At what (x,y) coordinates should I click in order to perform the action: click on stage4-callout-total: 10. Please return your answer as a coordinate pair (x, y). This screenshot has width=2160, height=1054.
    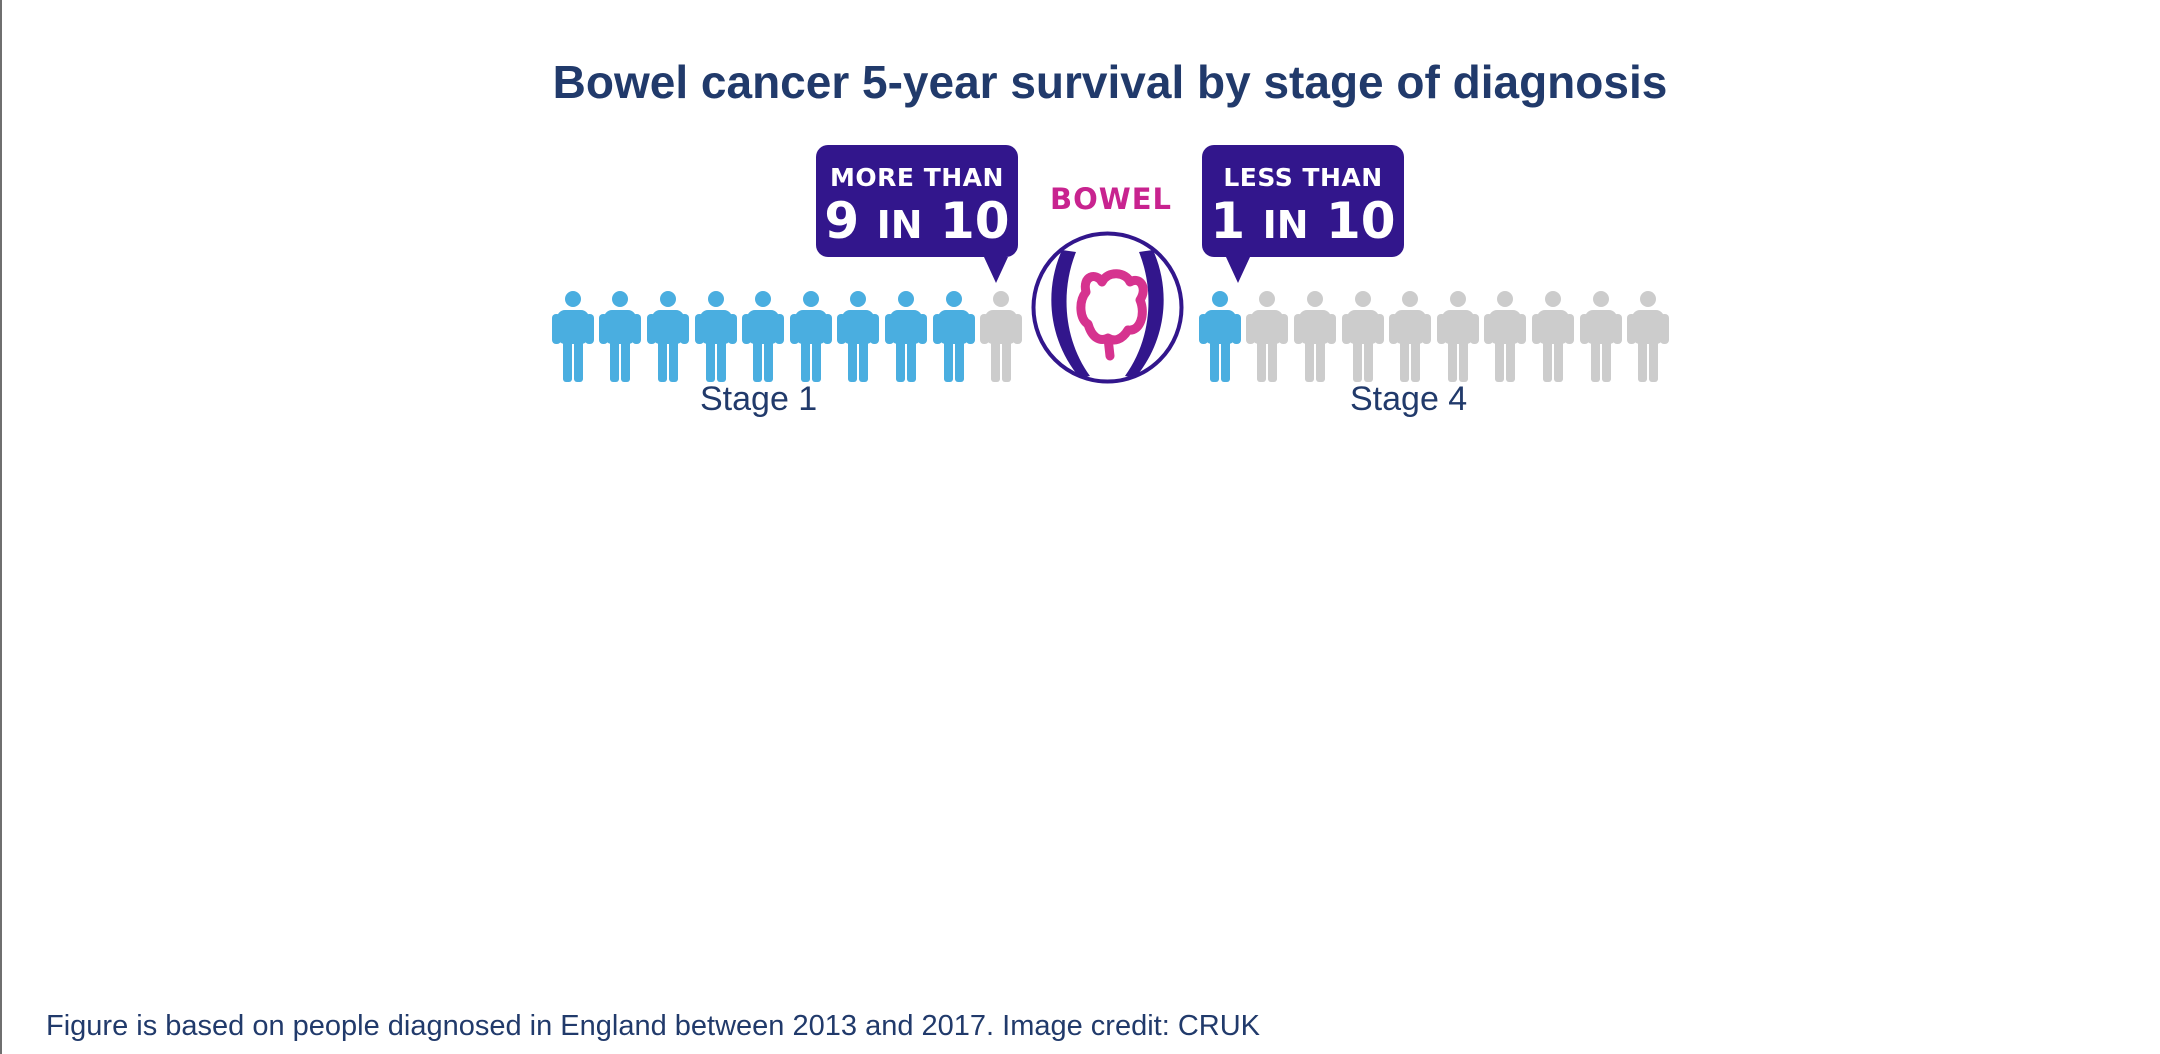
    Looking at the image, I should click on (1361, 221).